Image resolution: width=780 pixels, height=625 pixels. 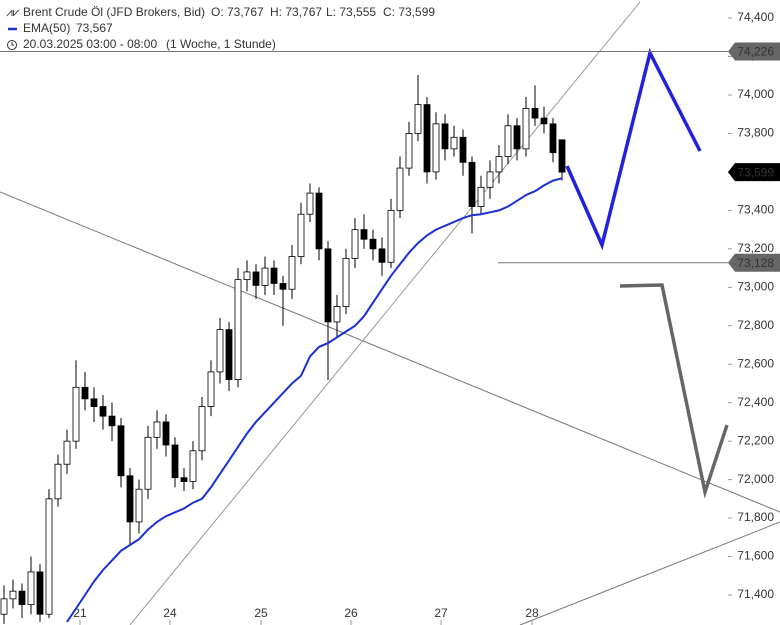 What do you see at coordinates (755, 210) in the screenshot?
I see `y-tick-label: 73,400` at bounding box center [755, 210].